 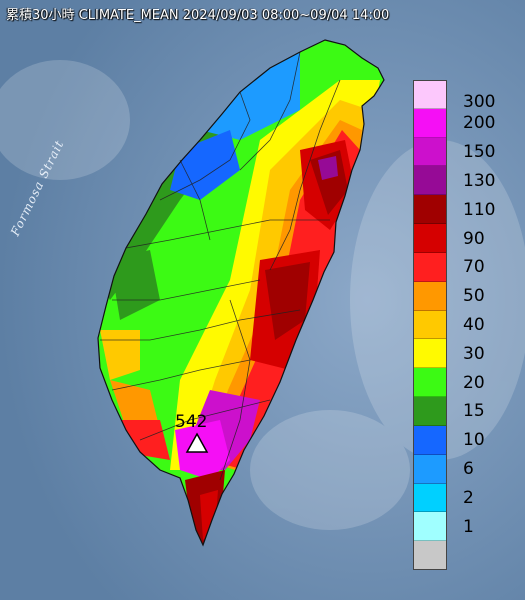 What do you see at coordinates (479, 102) in the screenshot?
I see `legend-label: 300` at bounding box center [479, 102].